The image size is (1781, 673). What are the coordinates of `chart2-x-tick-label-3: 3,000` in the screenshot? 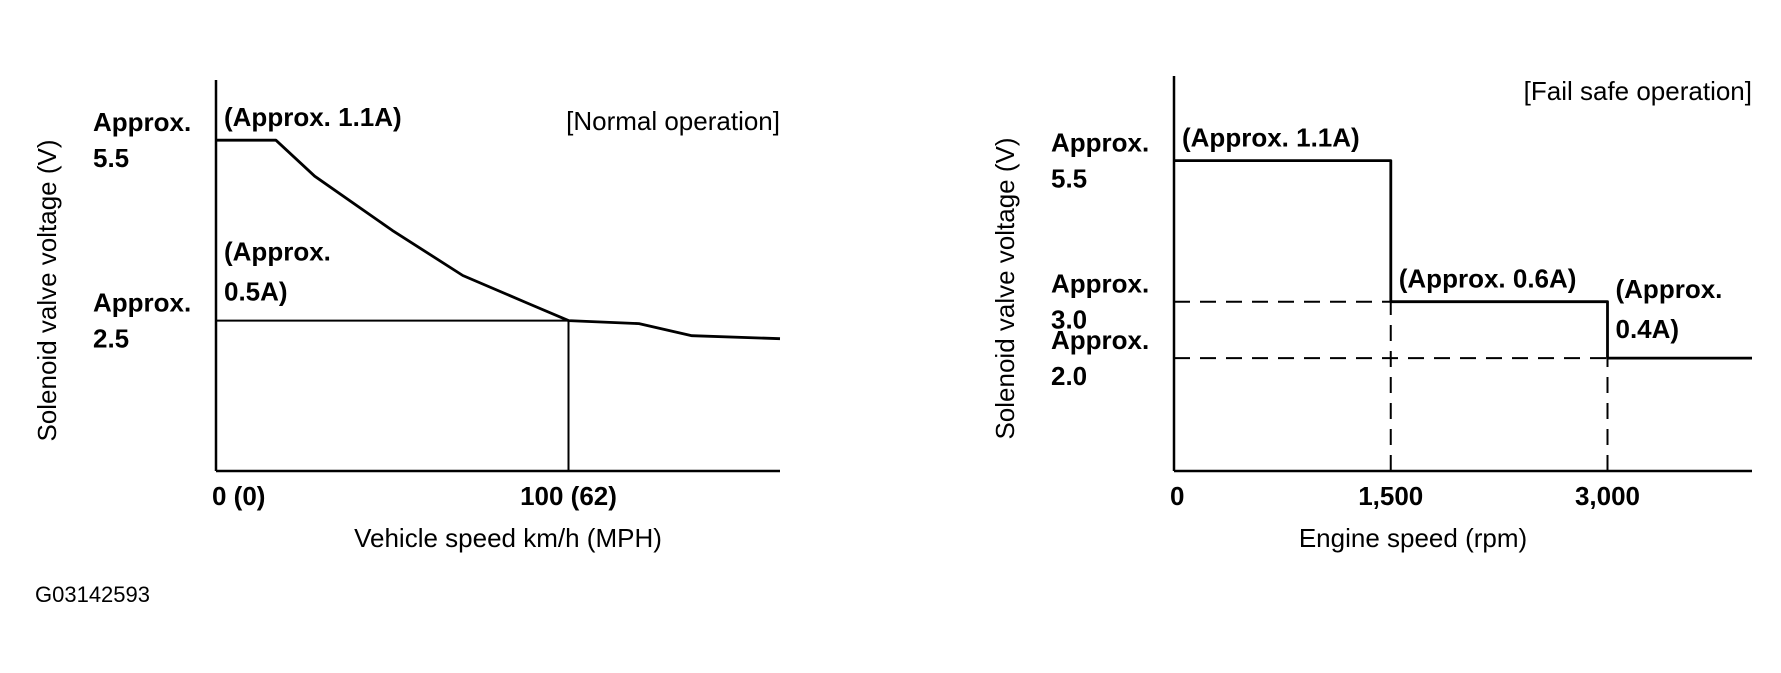 It's located at (1607, 496).